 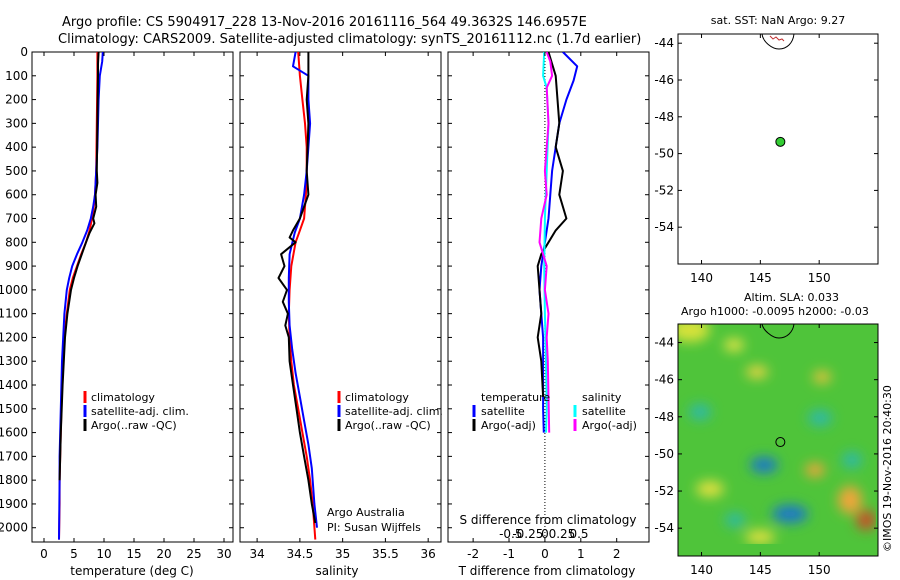 I want to click on credit-line-2: PI: Susan Wijffels, so click(x=374, y=527).